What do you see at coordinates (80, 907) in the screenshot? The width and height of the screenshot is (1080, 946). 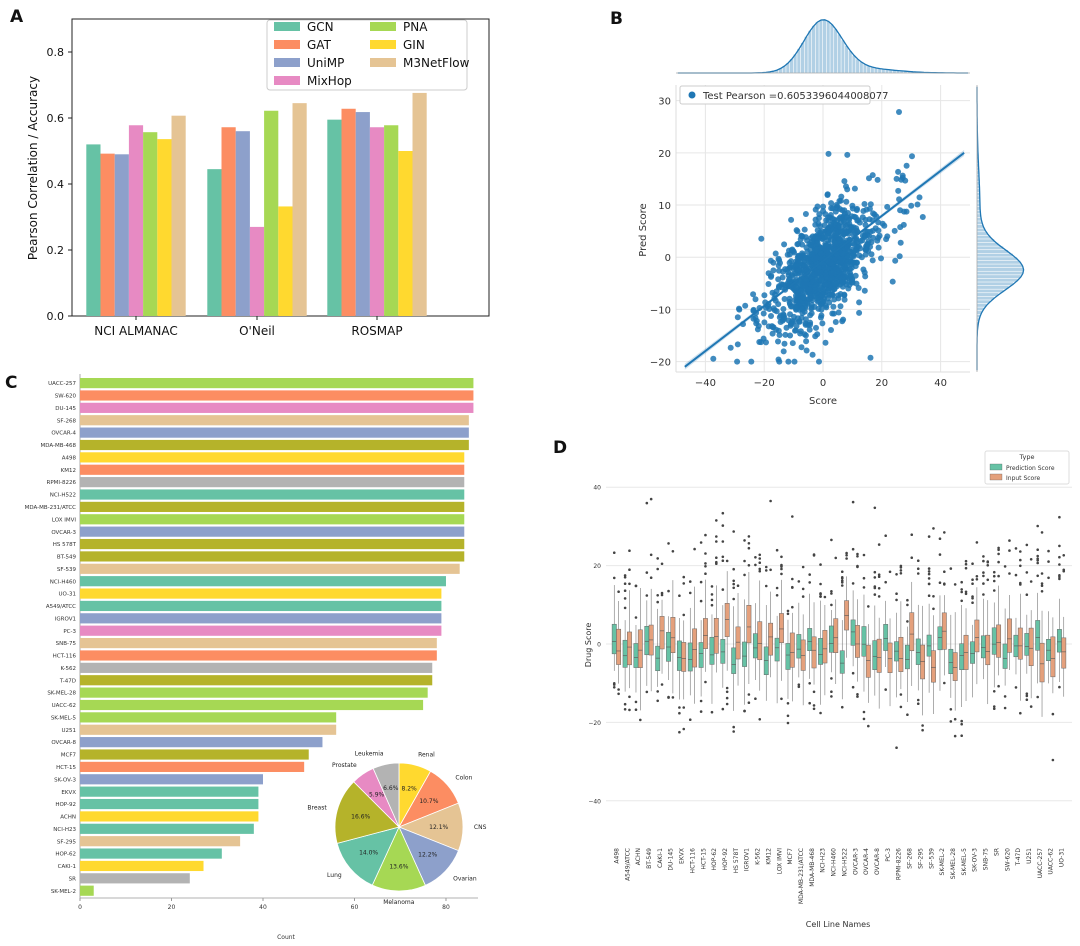 I see `c-x-tick-label: 0` at bounding box center [80, 907].